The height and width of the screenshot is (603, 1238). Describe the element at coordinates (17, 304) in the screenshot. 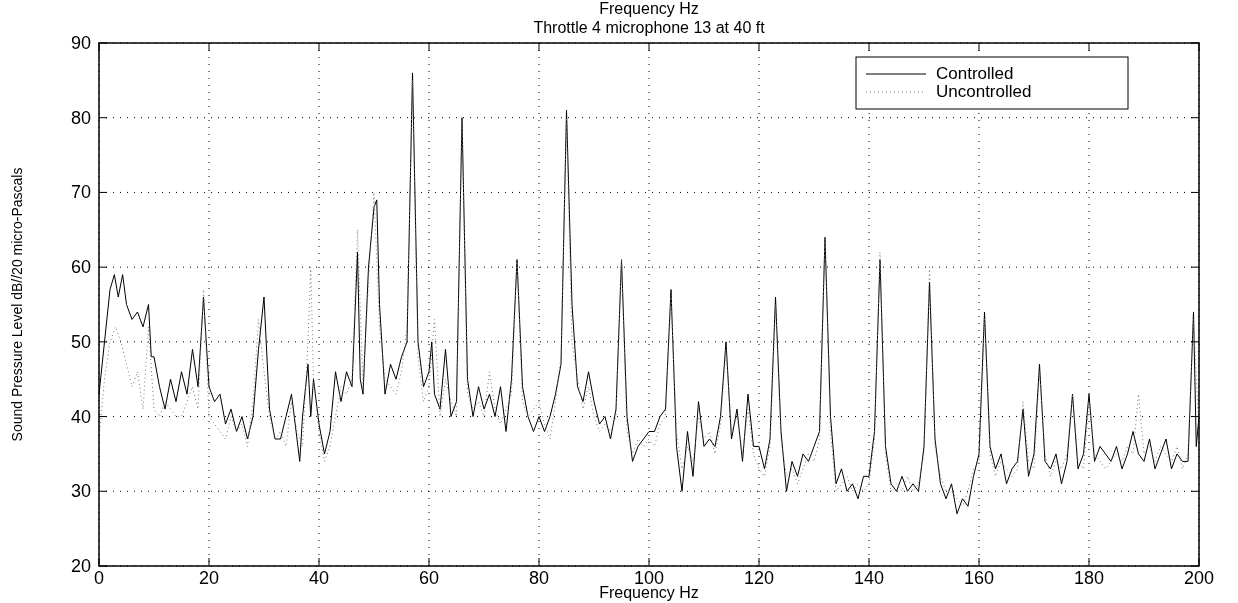

I see `y-axis-title: Sound Pressure Level dB//20 micro-Pascals` at that location.